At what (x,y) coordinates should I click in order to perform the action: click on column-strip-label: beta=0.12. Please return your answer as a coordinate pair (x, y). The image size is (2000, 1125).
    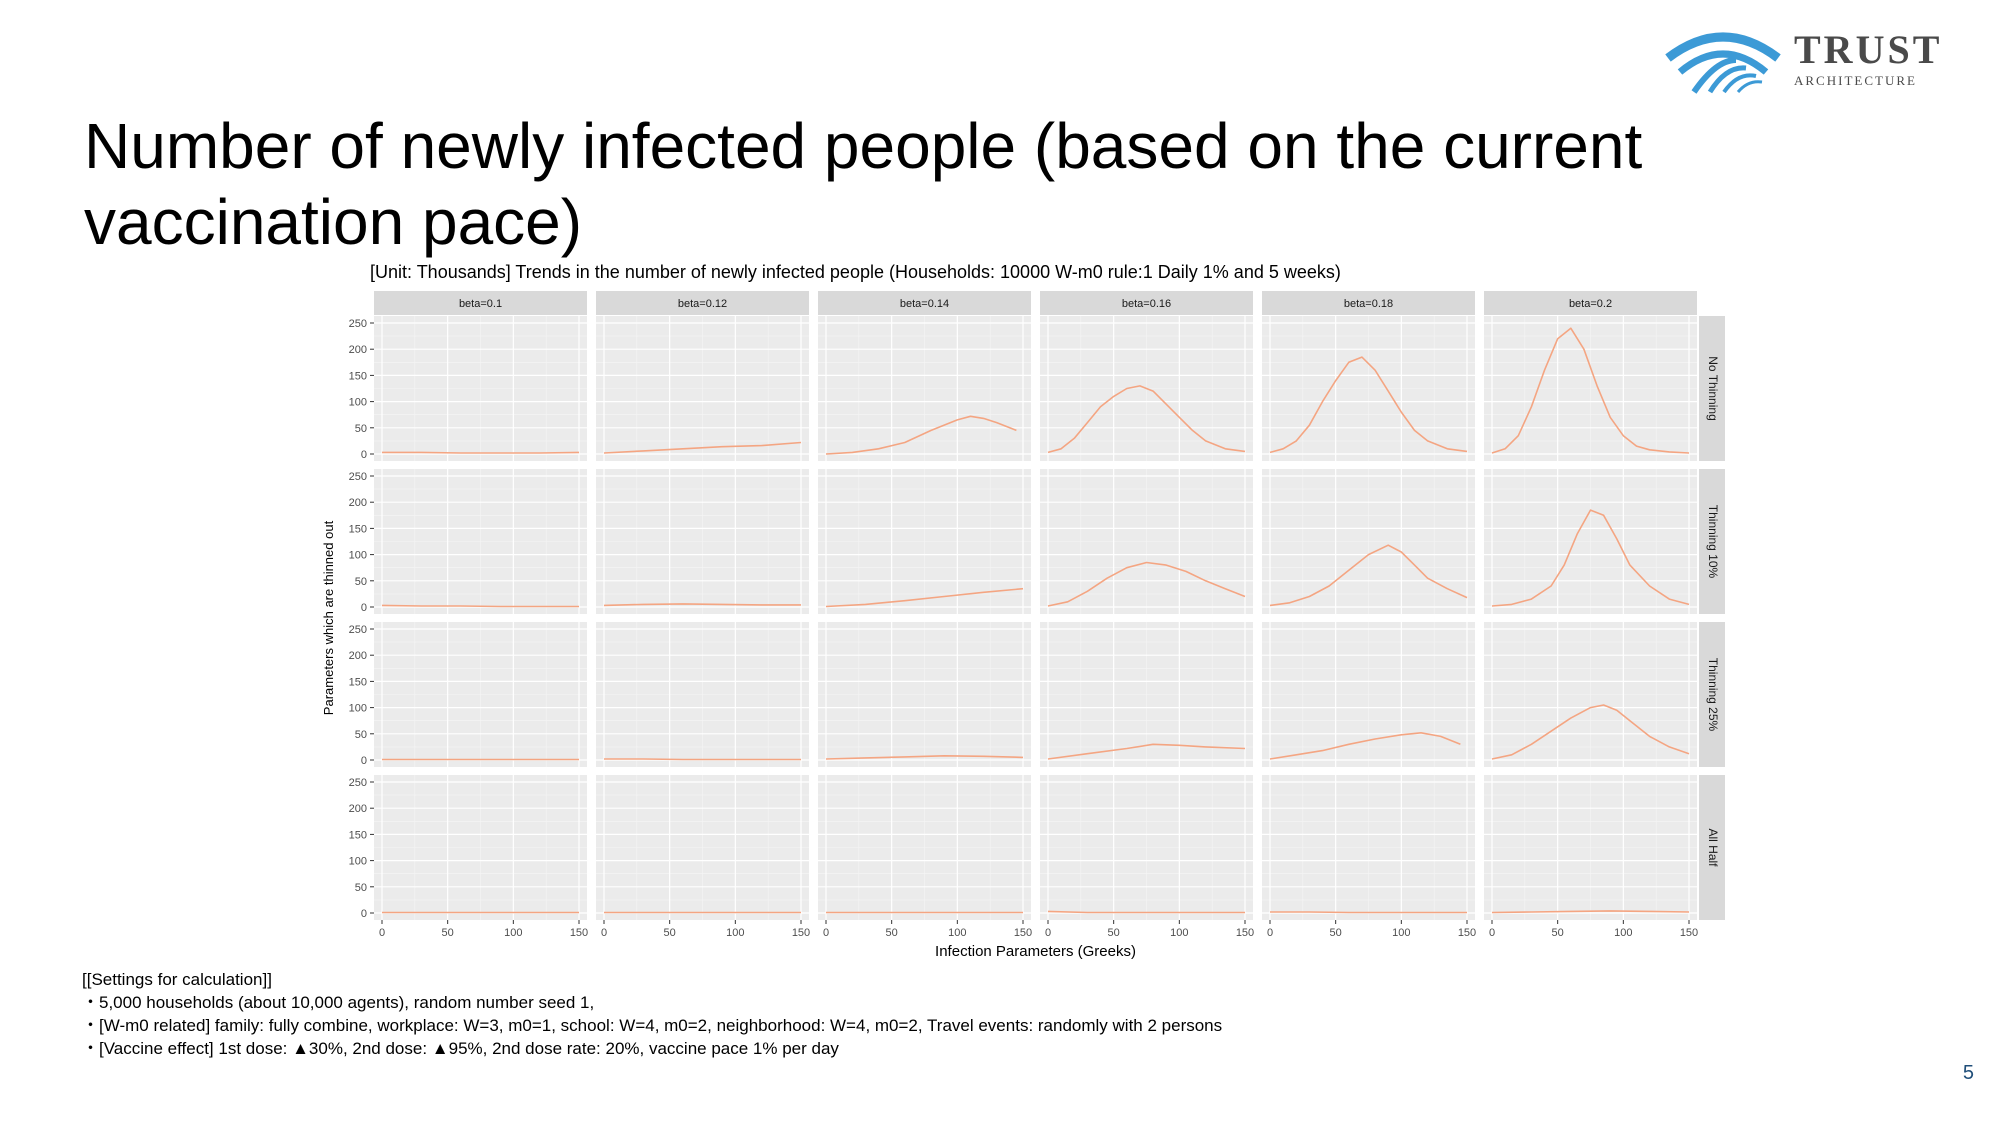
    Looking at the image, I should click on (702, 304).